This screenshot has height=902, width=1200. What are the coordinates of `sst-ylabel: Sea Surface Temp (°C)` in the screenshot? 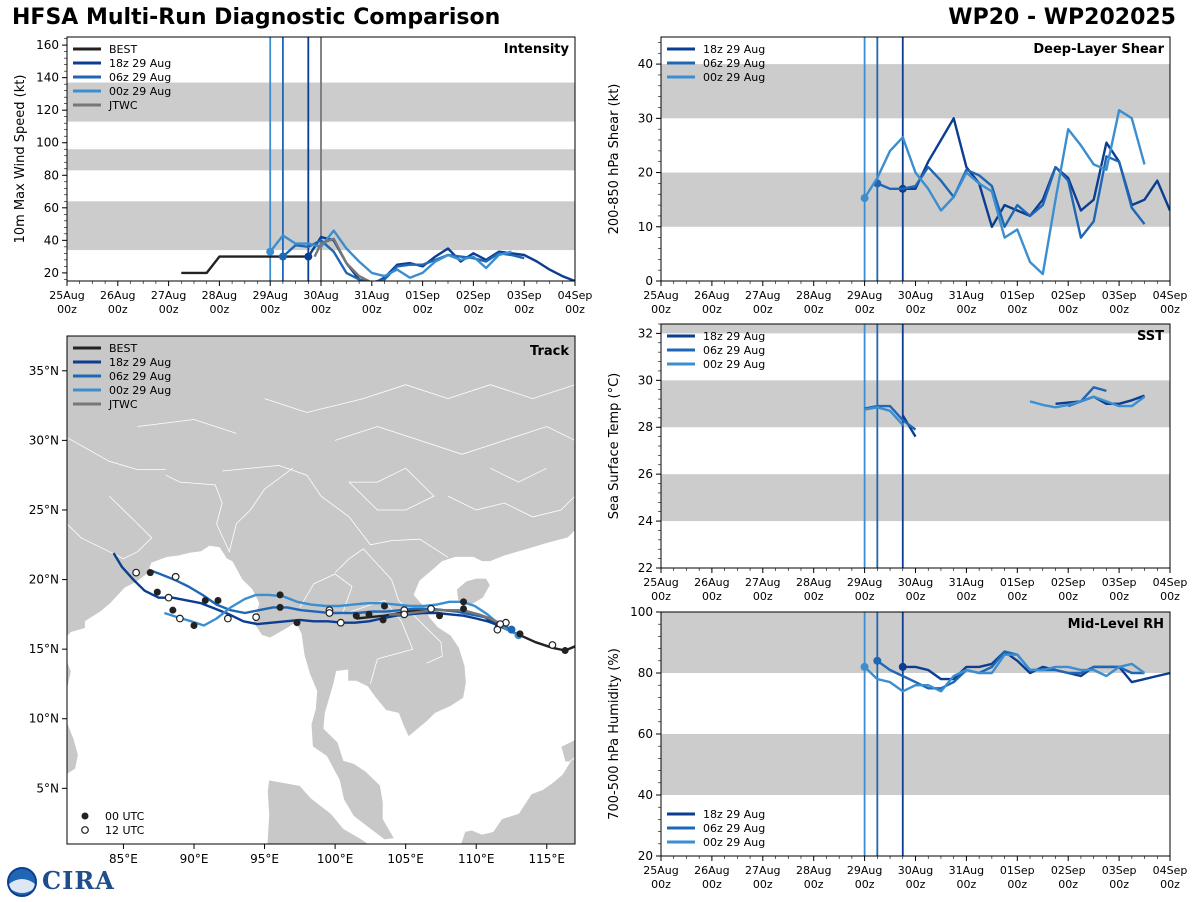 It's located at (614, 446).